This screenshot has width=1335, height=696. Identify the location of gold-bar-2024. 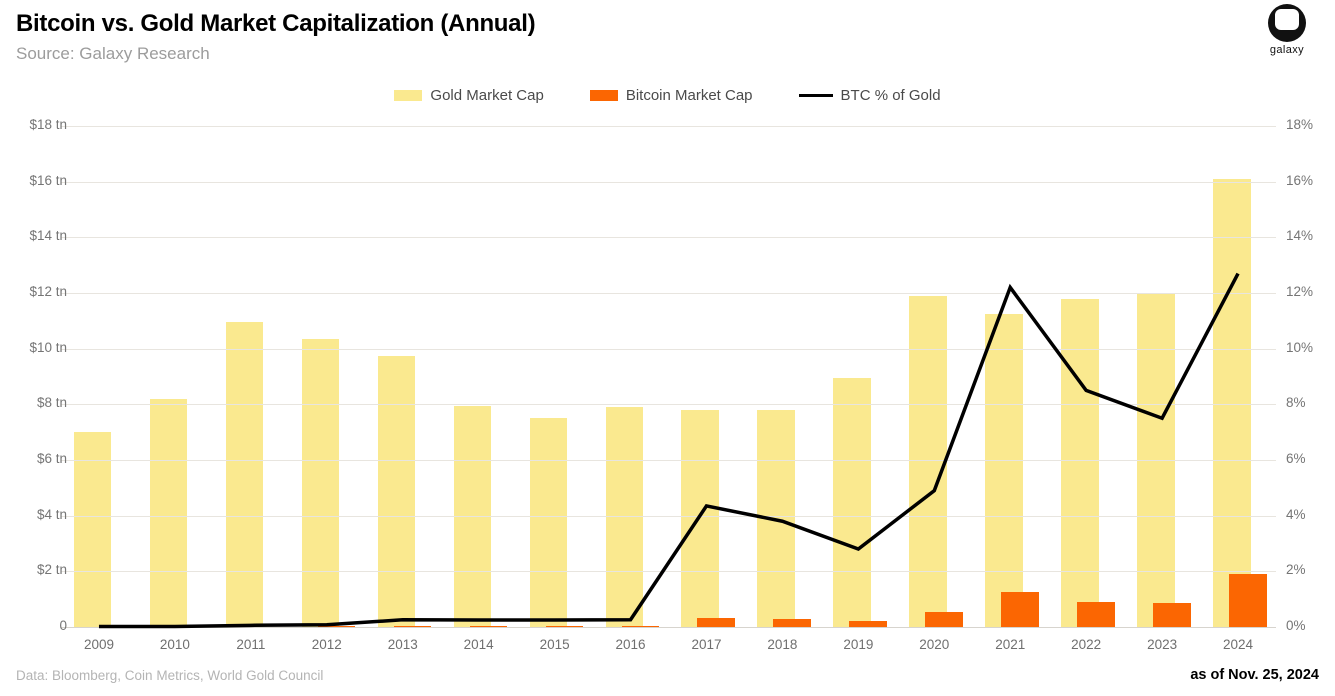
(1232, 402).